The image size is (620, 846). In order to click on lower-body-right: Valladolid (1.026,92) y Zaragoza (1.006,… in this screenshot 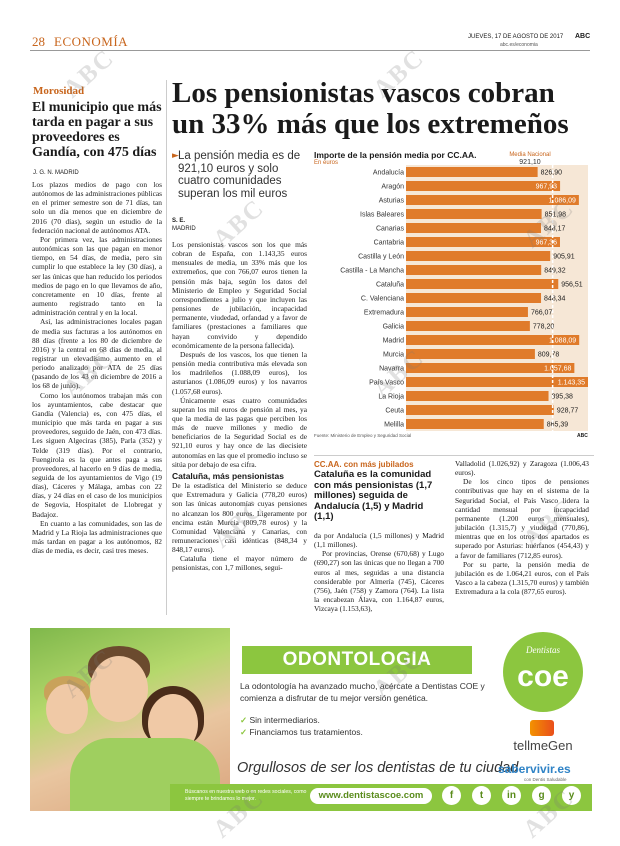, I will do `click(522, 527)`.